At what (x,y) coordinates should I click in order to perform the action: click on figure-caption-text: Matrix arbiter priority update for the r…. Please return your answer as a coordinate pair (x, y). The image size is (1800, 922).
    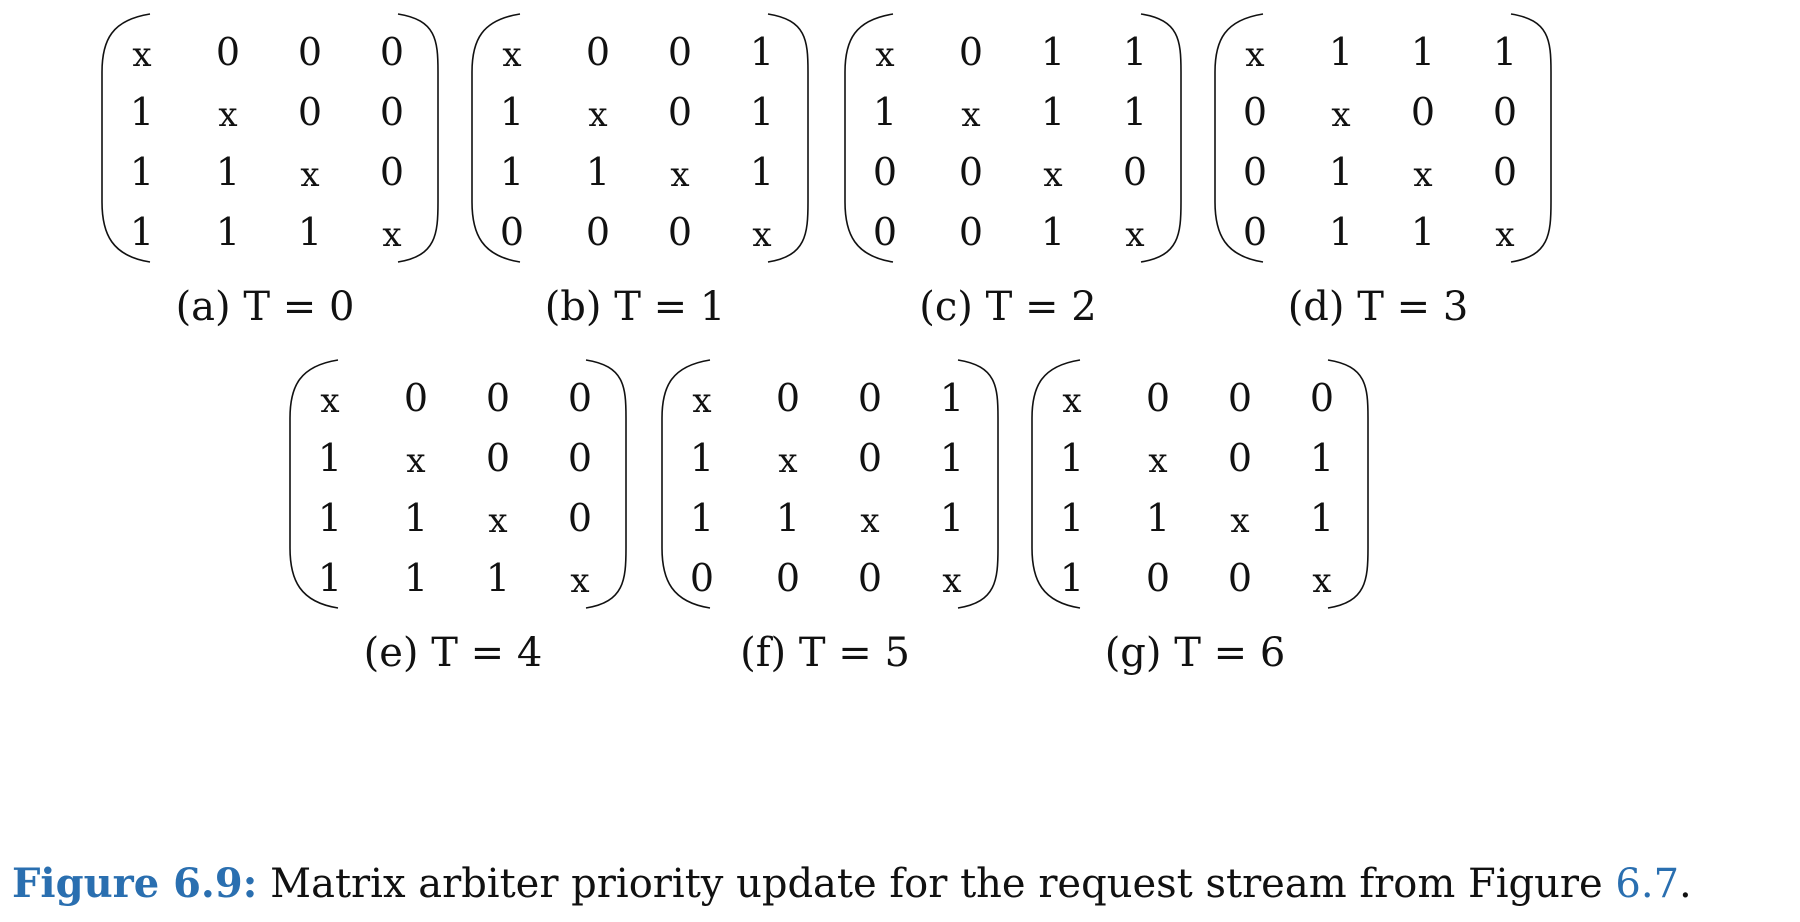
    Looking at the image, I should click on (936, 884).